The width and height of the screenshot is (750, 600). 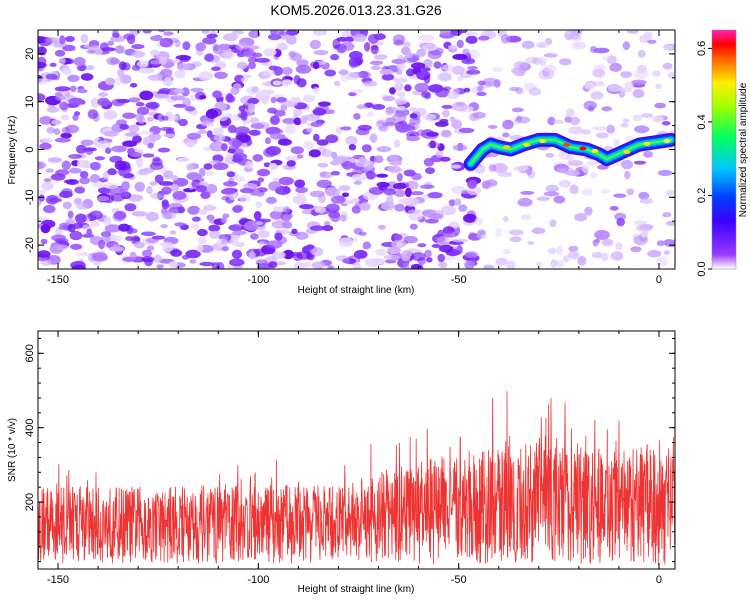 What do you see at coordinates (30, 502) in the screenshot?
I see `y-tick-label: 200` at bounding box center [30, 502].